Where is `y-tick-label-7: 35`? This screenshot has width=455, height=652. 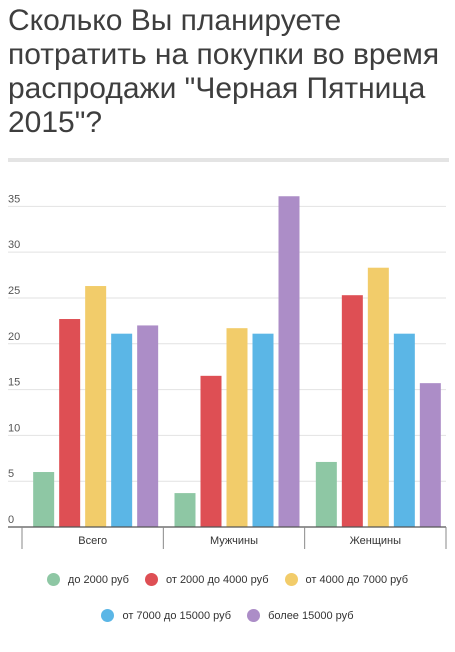
y-tick-label-7: 35 is located at coordinates (14, 199).